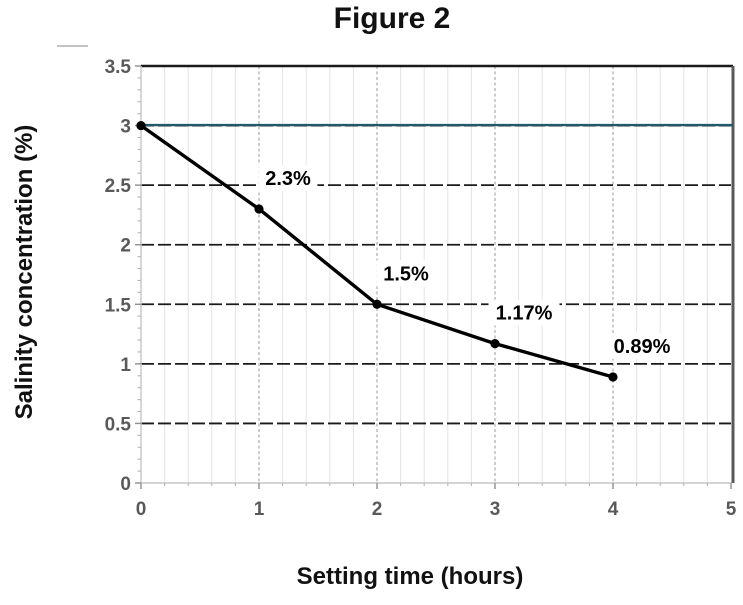 Image resolution: width=743 pixels, height=605 pixels. What do you see at coordinates (118, 186) in the screenshot?
I see `y-tick-label: 2.5` at bounding box center [118, 186].